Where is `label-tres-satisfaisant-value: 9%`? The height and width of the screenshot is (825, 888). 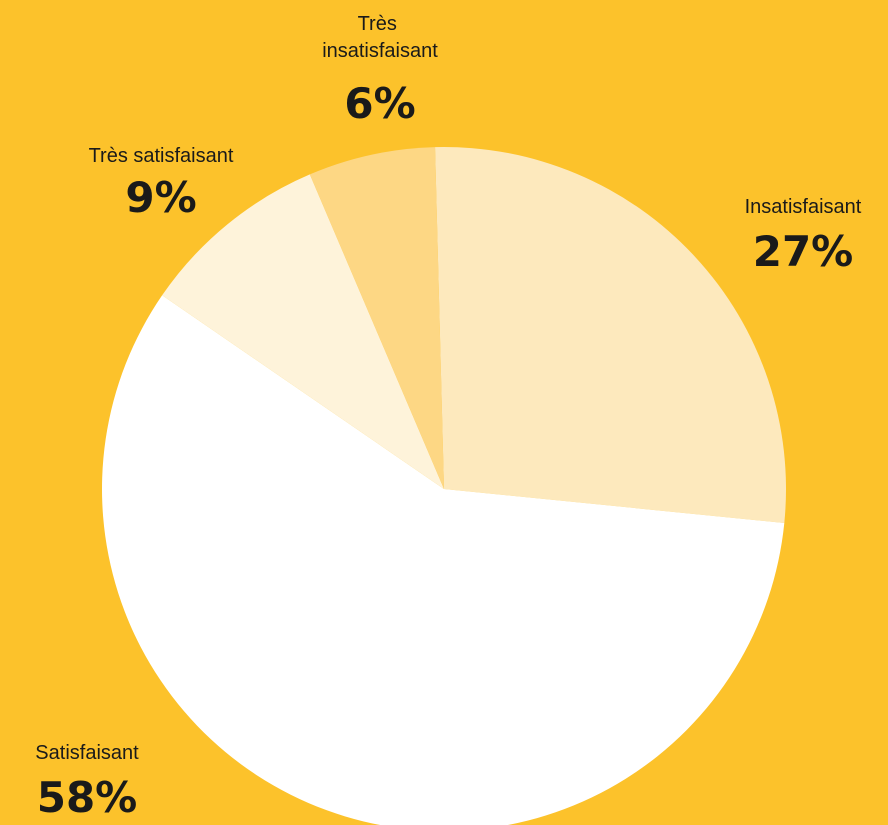
label-tres-satisfaisant-value: 9% is located at coordinates (160, 197).